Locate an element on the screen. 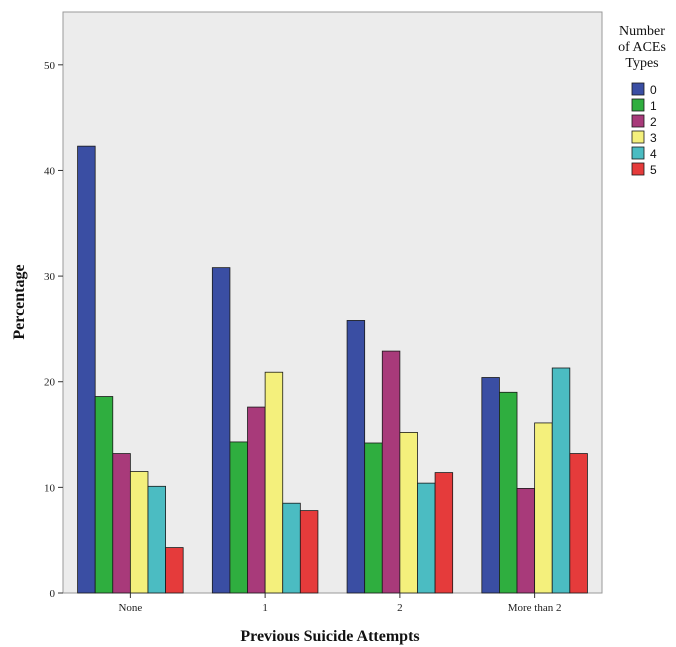 This screenshot has width=676, height=647. legend-label-5: 5 is located at coordinates (653, 170).